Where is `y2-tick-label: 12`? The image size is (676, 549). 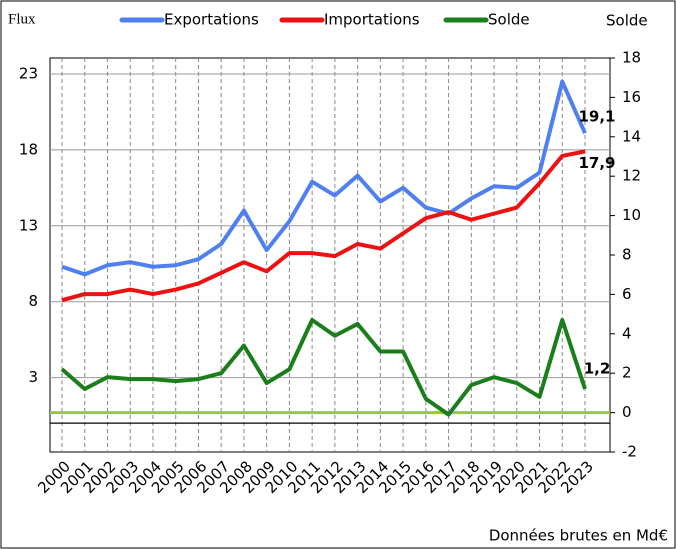 y2-tick-label: 12 is located at coordinates (631, 176).